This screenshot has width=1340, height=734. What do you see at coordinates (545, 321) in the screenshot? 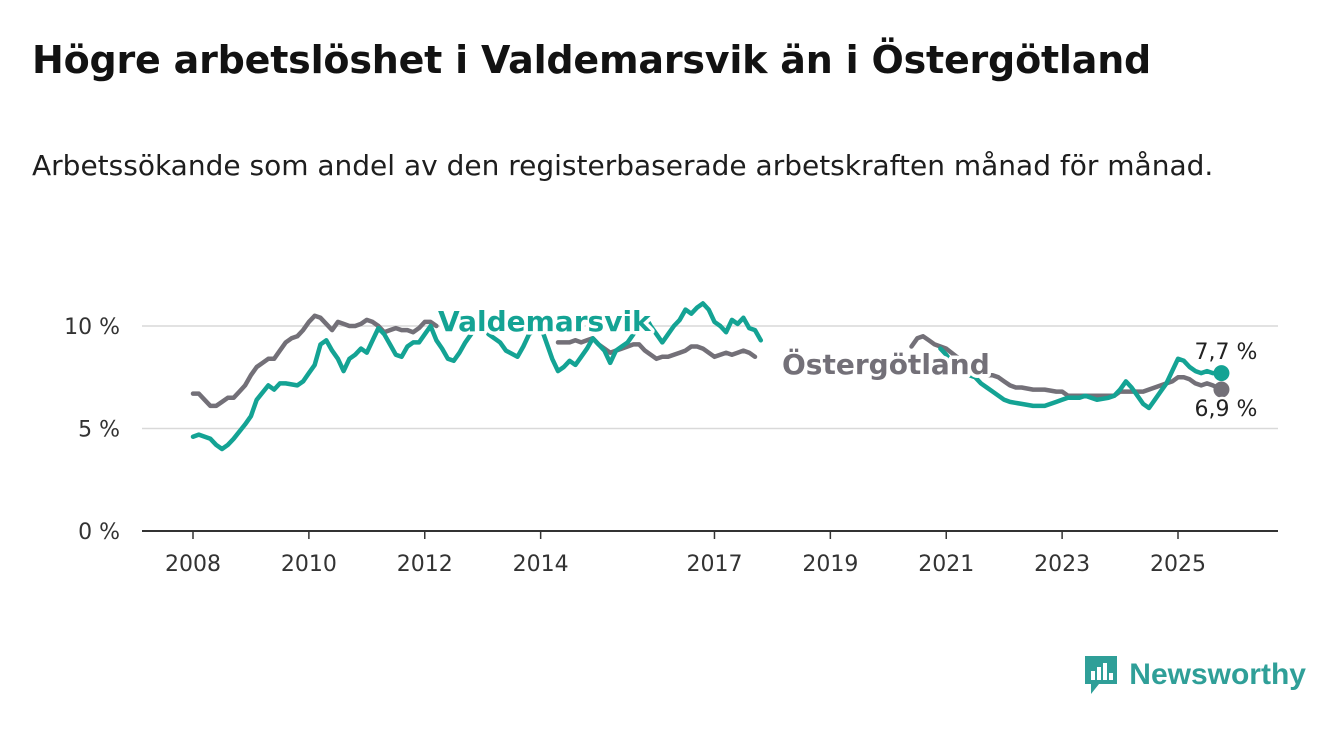
I see `series-label-valdemarsvik: Valdemarsvik` at bounding box center [545, 321].